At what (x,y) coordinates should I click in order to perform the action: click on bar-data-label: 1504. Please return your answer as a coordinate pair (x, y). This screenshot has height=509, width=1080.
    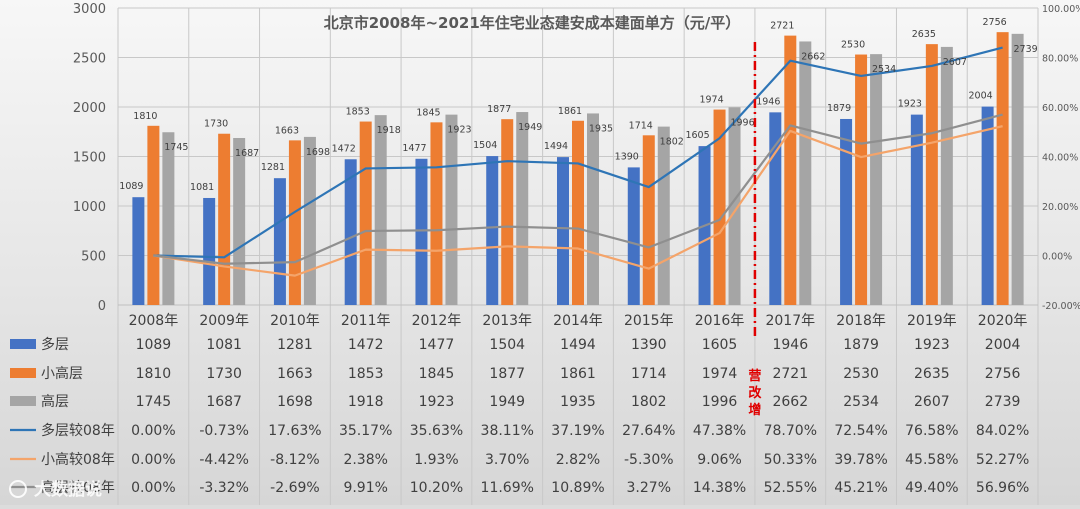
    Looking at the image, I should click on (485, 145).